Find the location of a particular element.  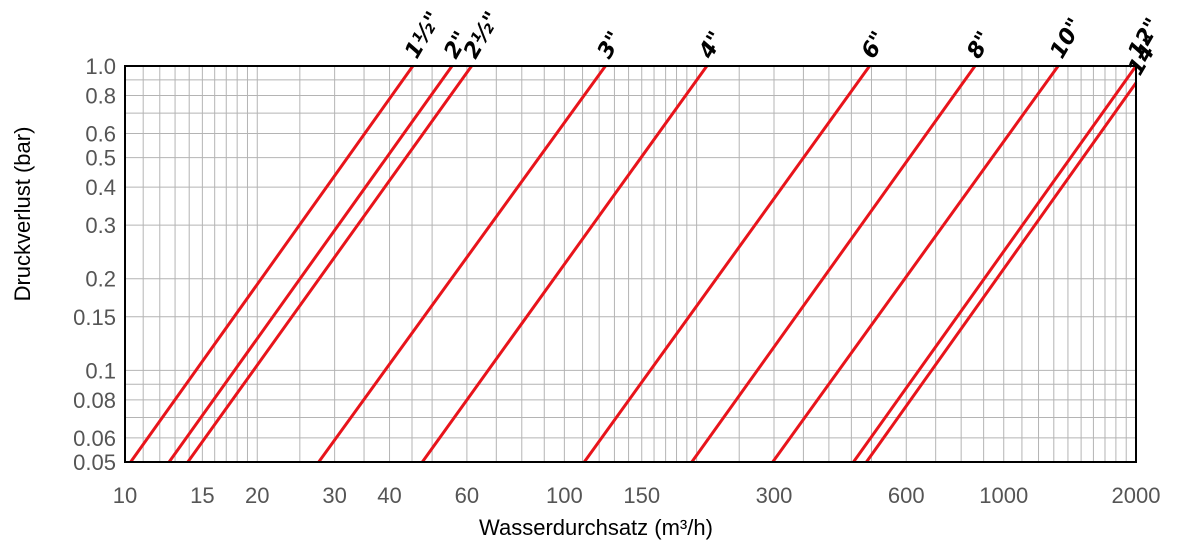

x-tick-label: 40 is located at coordinates (389, 495).